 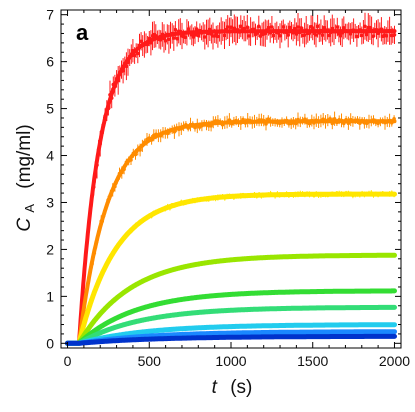 What do you see at coordinates (50, 296) in the screenshot?
I see `y-tick-label: 1` at bounding box center [50, 296].